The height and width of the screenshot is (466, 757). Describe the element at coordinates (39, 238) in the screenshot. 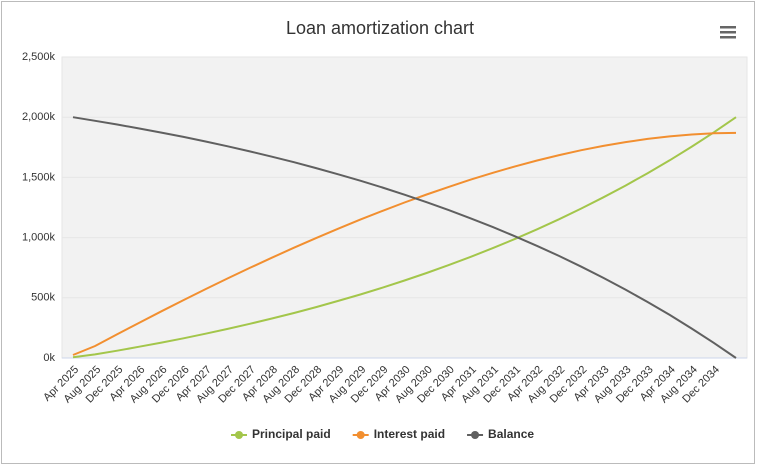

I see `y-tick-label: 1,000k` at that location.